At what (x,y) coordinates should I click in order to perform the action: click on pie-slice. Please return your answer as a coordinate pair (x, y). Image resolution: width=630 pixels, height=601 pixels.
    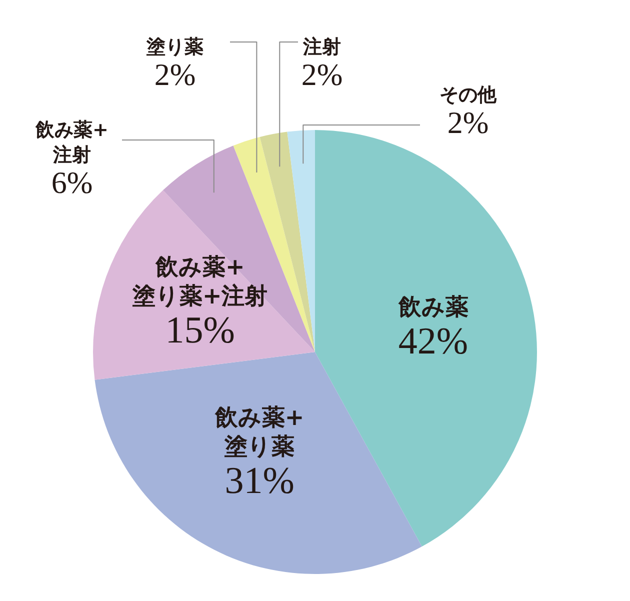
    Looking at the image, I should click on (301, 241).